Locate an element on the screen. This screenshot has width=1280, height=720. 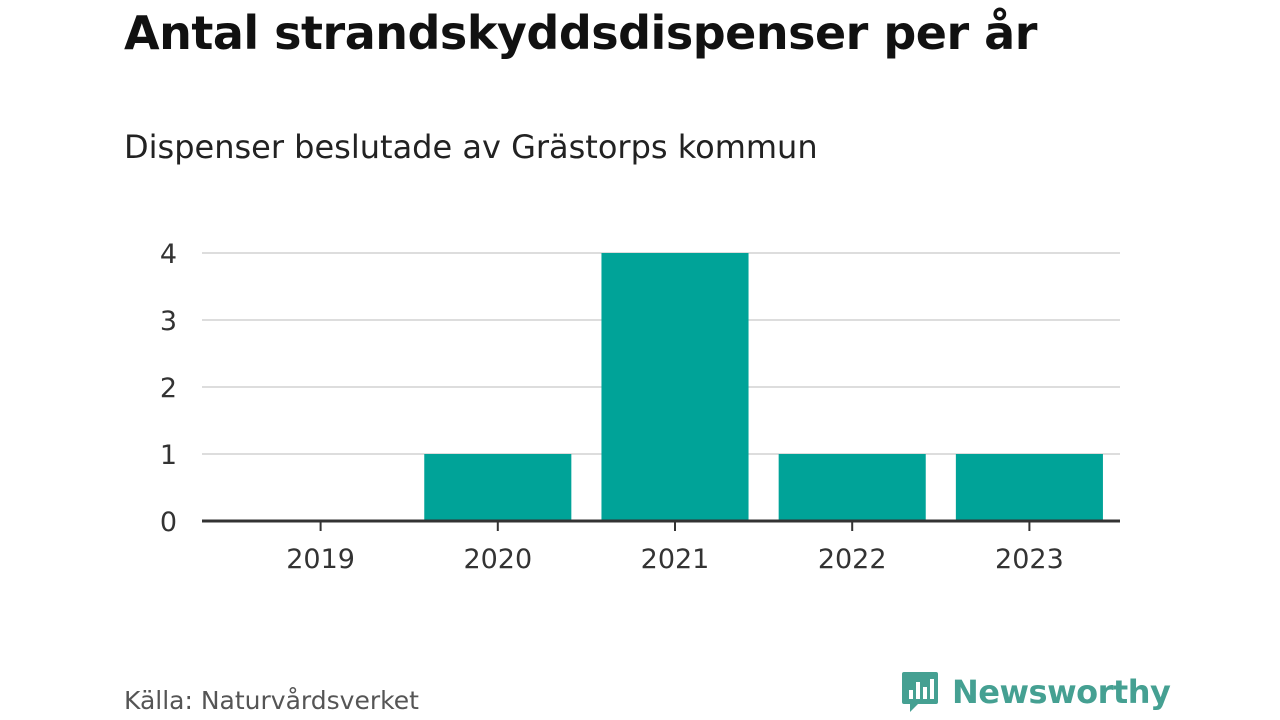
brand: Newsworthy is located at coordinates (1035, 692).